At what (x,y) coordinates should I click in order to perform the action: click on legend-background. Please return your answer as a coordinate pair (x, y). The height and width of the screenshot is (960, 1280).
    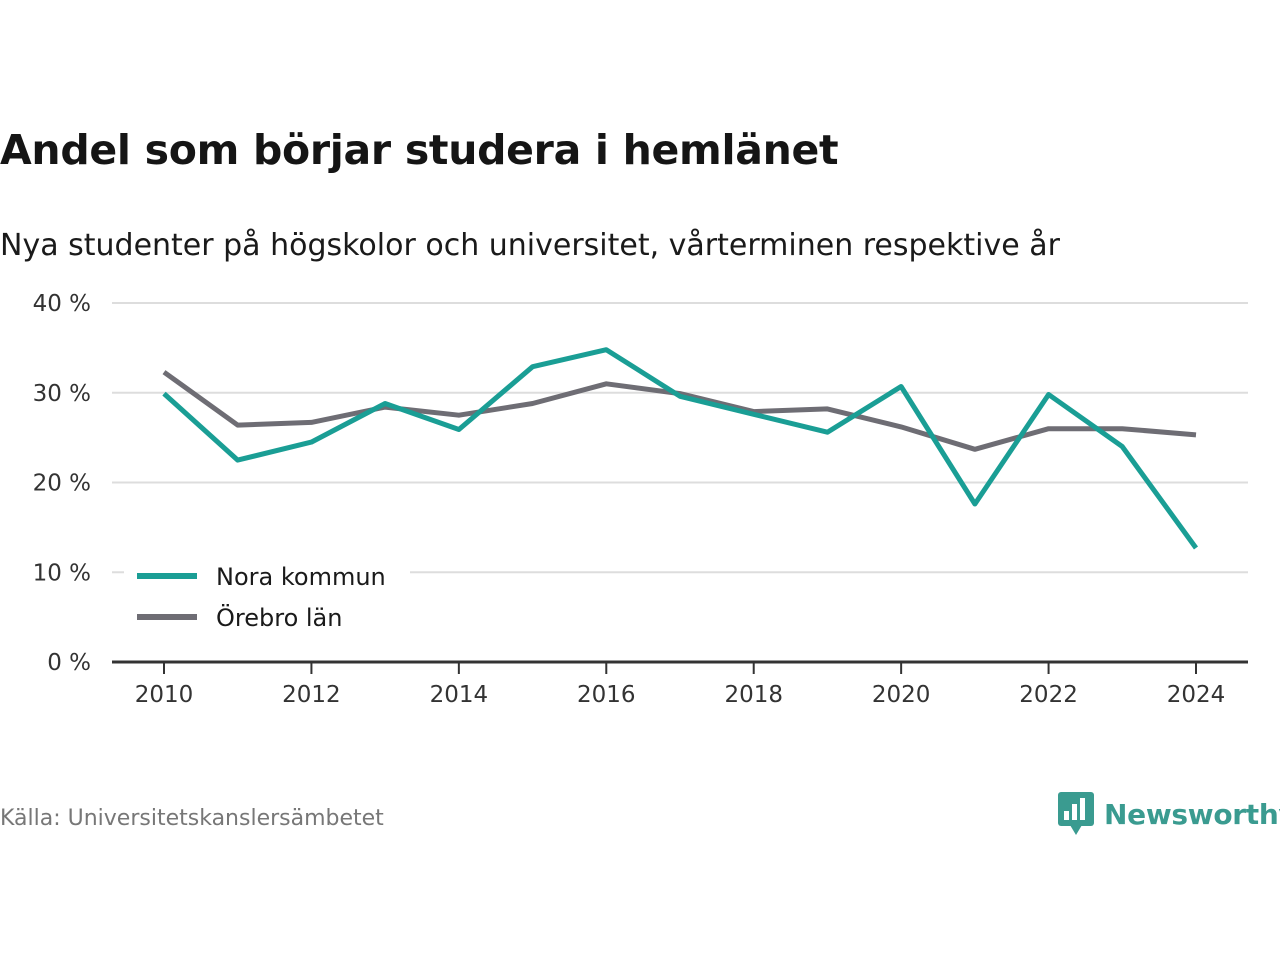
    Looking at the image, I should click on (267, 599).